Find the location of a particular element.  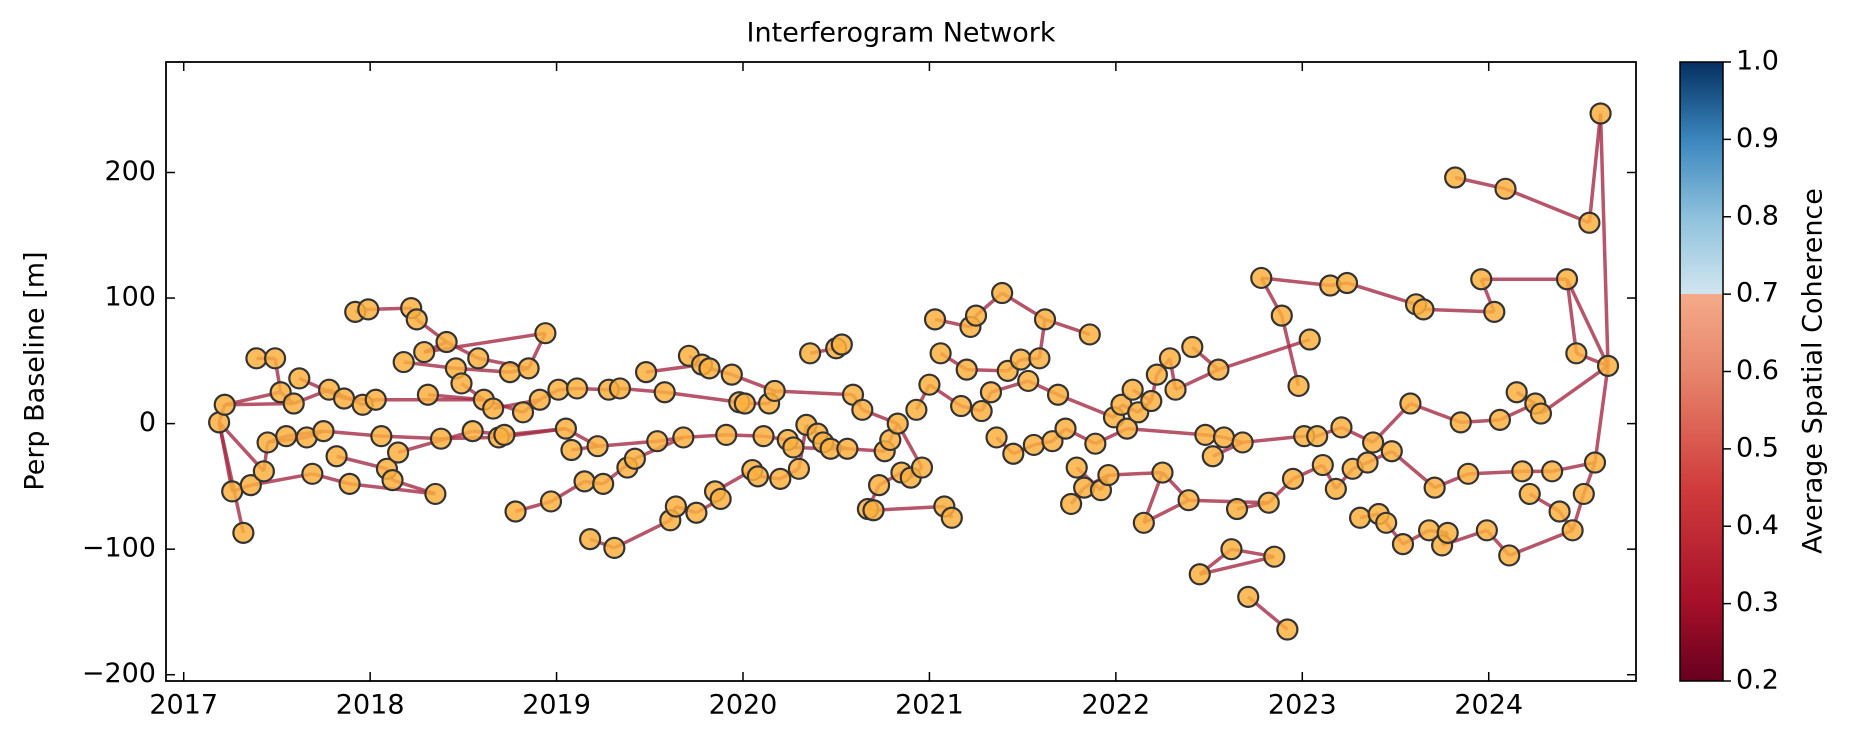

x-tick-label: 2023 is located at coordinates (1302, 705).